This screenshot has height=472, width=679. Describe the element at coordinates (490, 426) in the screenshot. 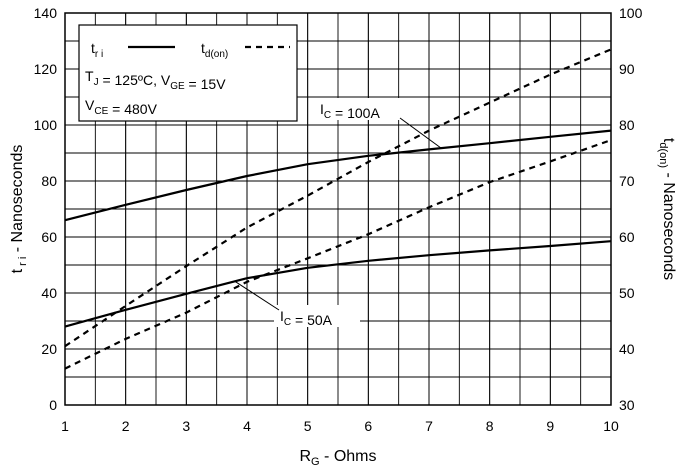

I see `x-tick-label: 8` at that location.